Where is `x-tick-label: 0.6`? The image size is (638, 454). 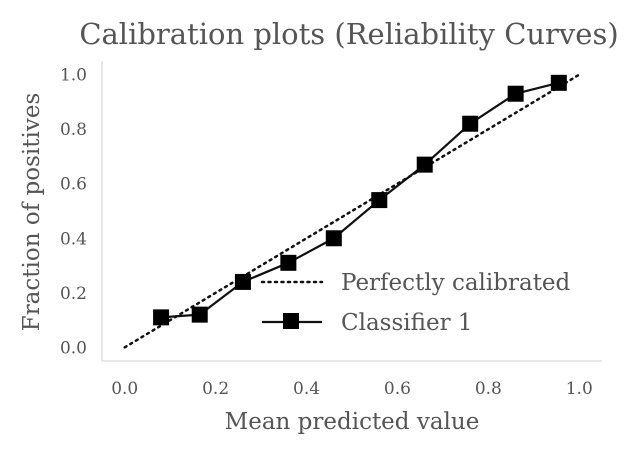 x-tick-label: 0.6 is located at coordinates (397, 389).